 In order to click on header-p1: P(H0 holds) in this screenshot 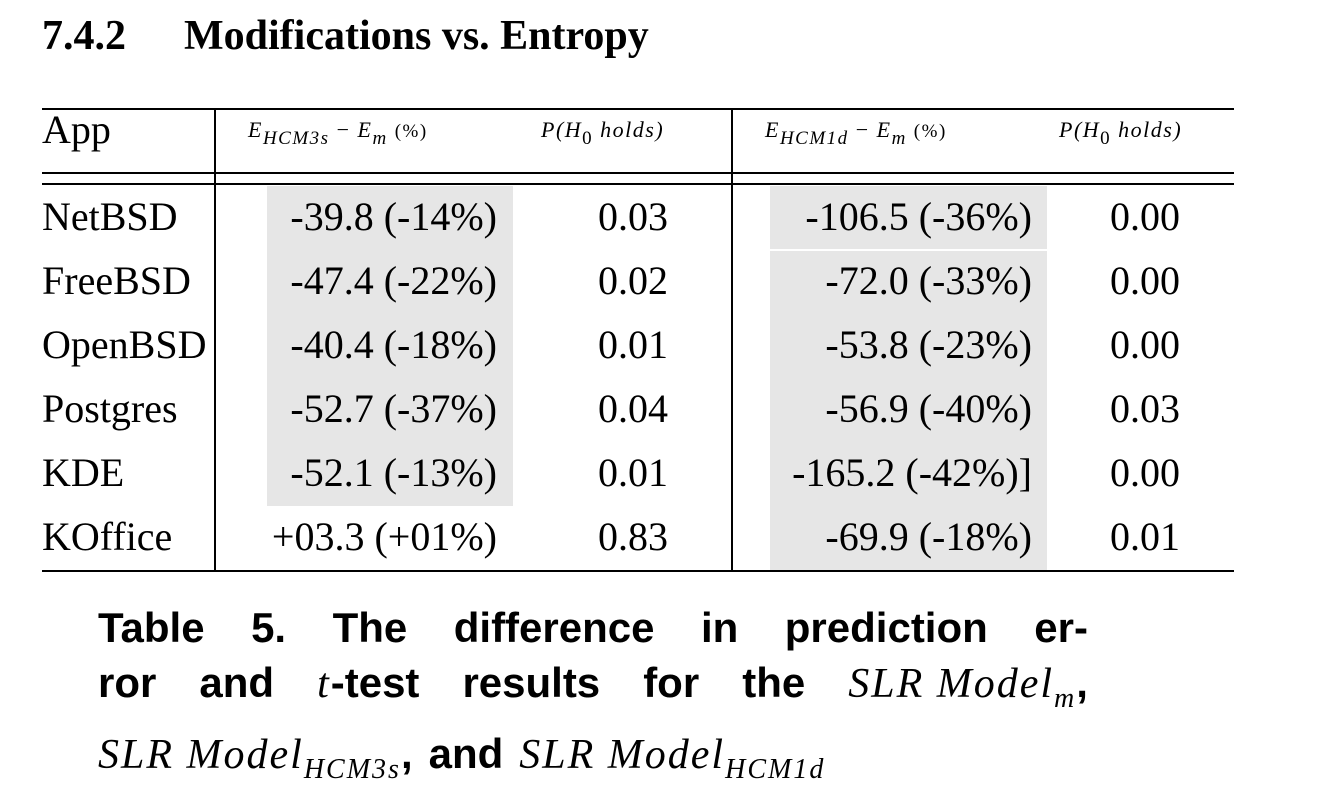, I will do `click(603, 133)`.